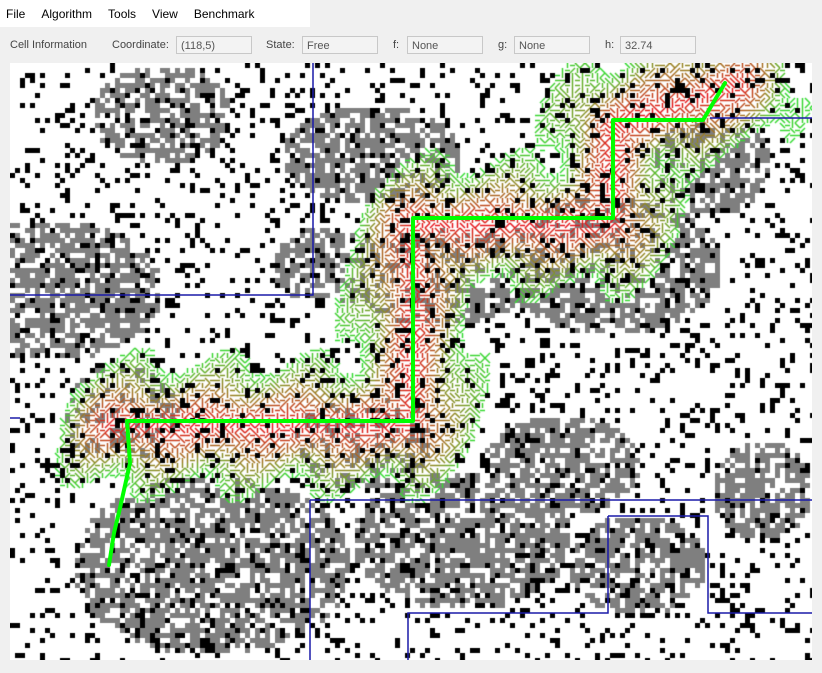 The image size is (822, 673). What do you see at coordinates (503, 45) in the screenshot?
I see `g-label: g:` at bounding box center [503, 45].